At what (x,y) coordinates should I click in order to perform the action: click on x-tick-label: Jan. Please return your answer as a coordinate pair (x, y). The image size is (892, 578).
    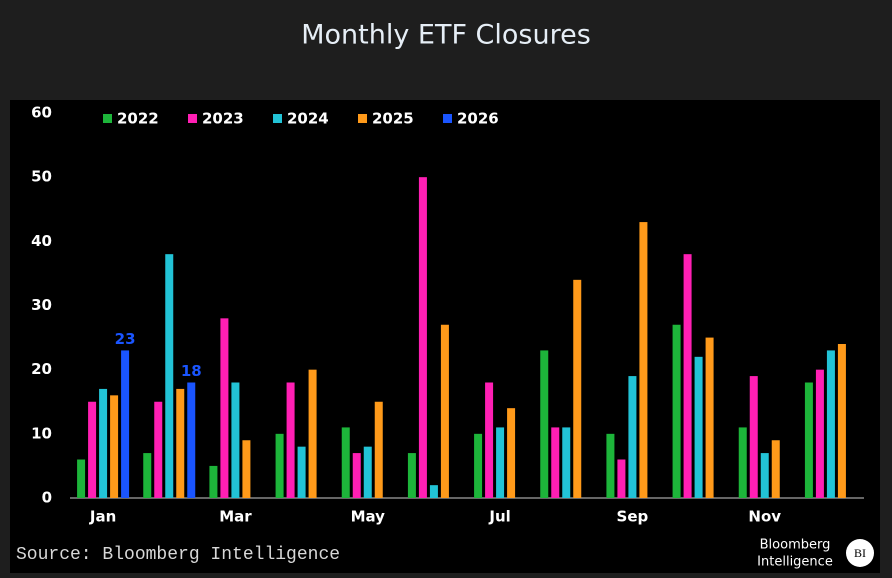
    Looking at the image, I should click on (102, 517).